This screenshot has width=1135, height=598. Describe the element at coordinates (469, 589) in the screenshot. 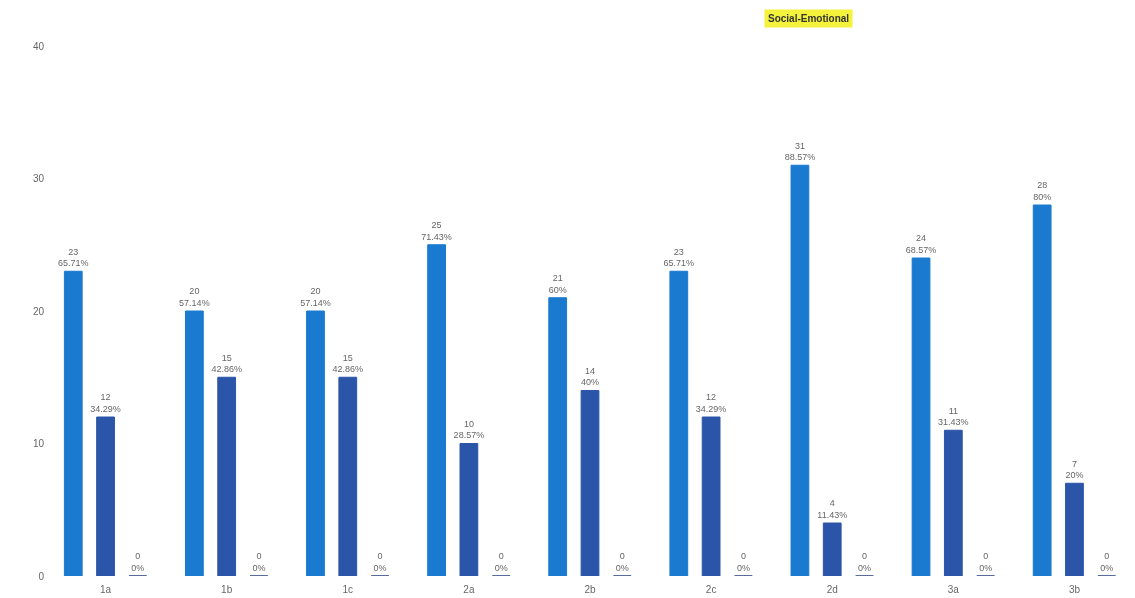

I see `x-tick-label: 2a` at that location.